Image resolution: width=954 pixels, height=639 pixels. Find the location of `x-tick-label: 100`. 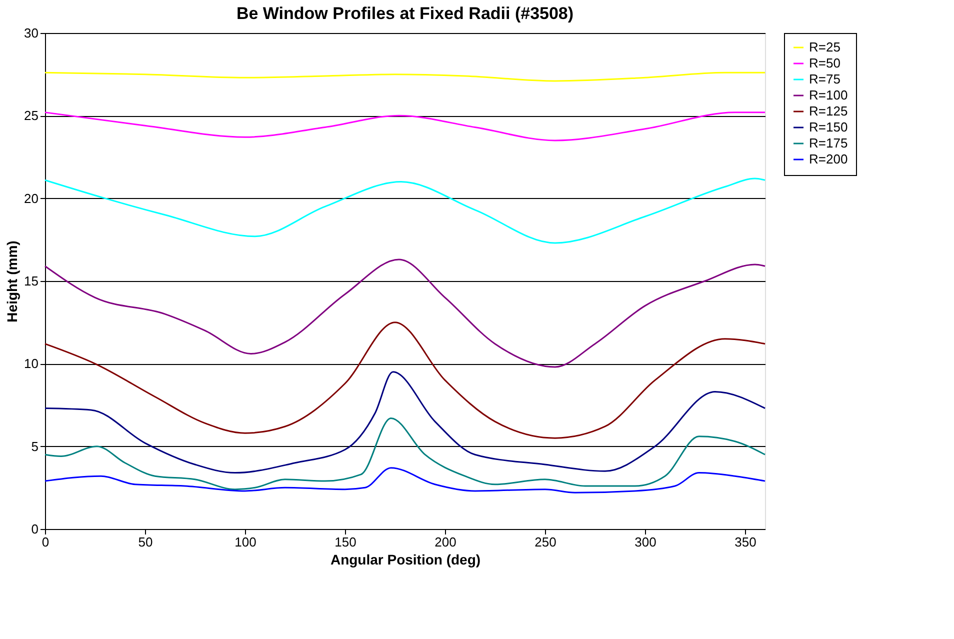

x-tick-label: 100 is located at coordinates (245, 542).